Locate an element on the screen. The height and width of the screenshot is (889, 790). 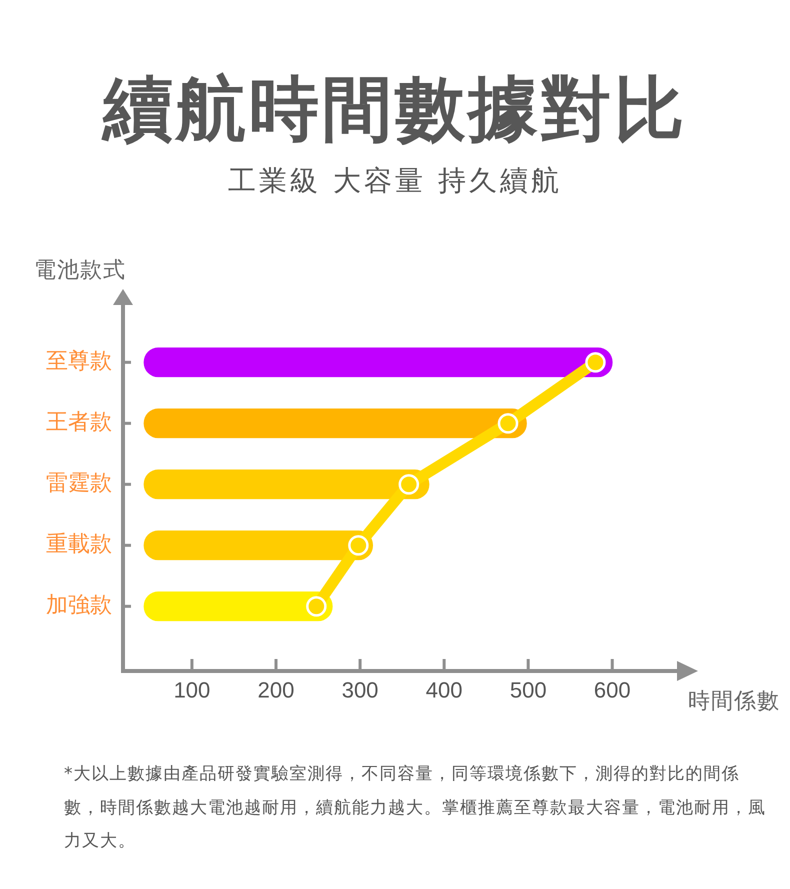
x-axis-title: 時間係數 is located at coordinates (734, 702).